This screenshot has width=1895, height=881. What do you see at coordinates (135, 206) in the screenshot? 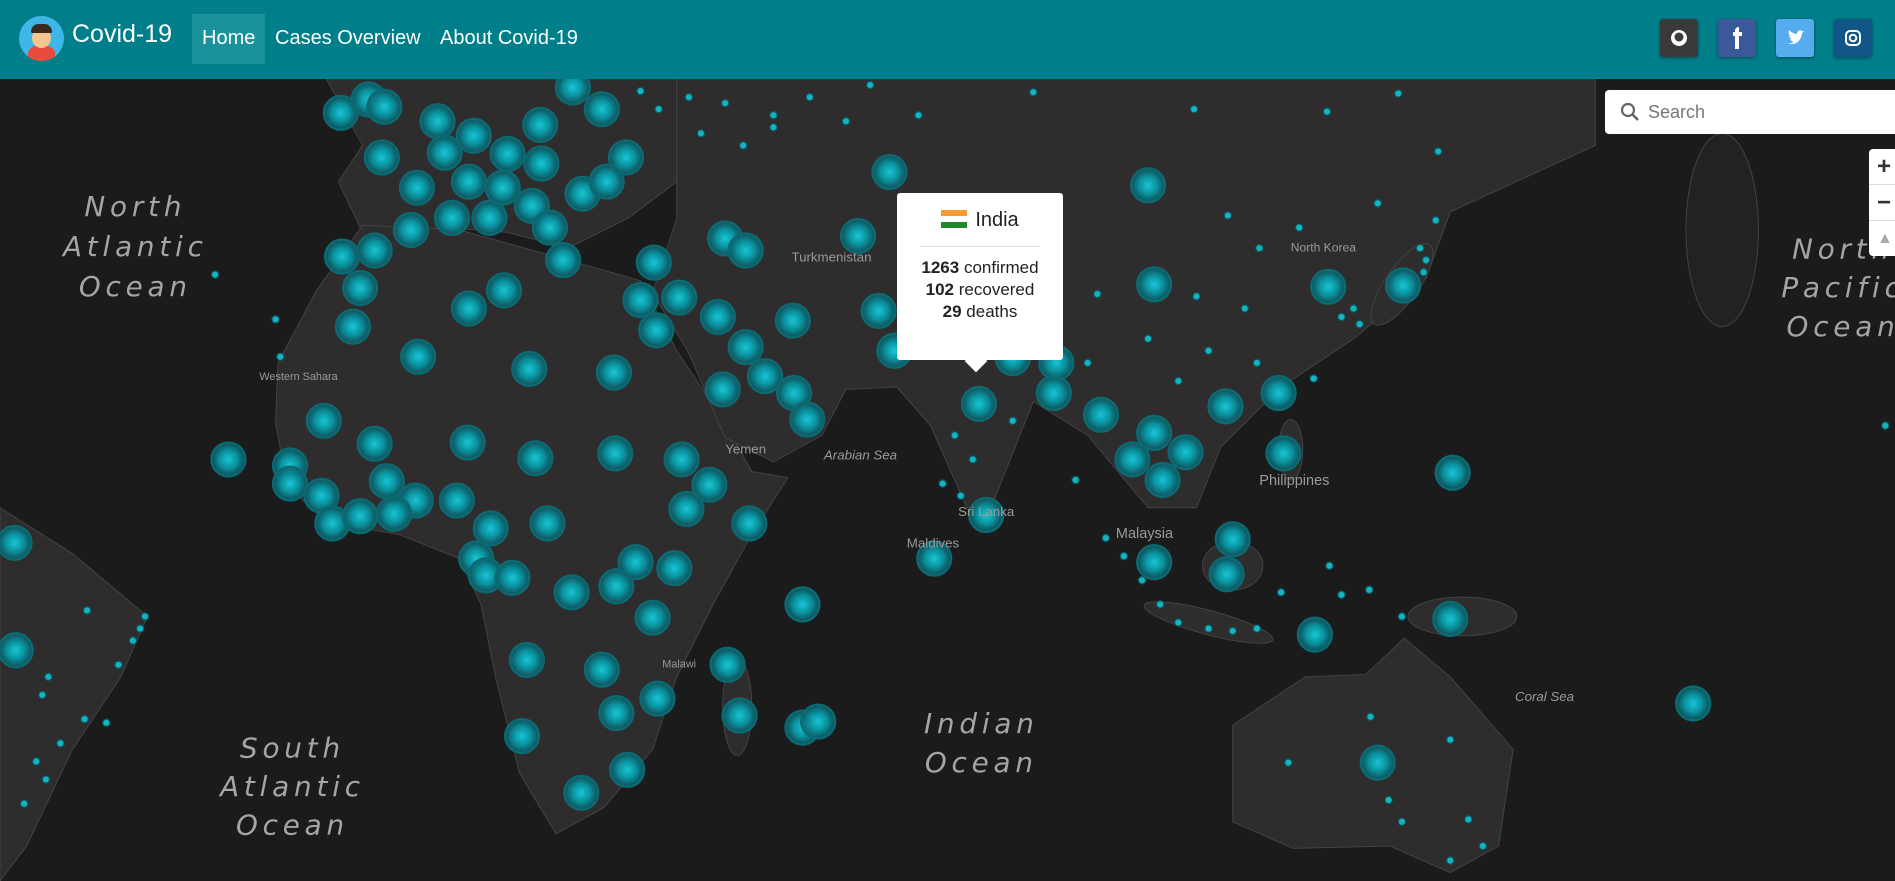
I see `ocean-label: North` at bounding box center [135, 206].